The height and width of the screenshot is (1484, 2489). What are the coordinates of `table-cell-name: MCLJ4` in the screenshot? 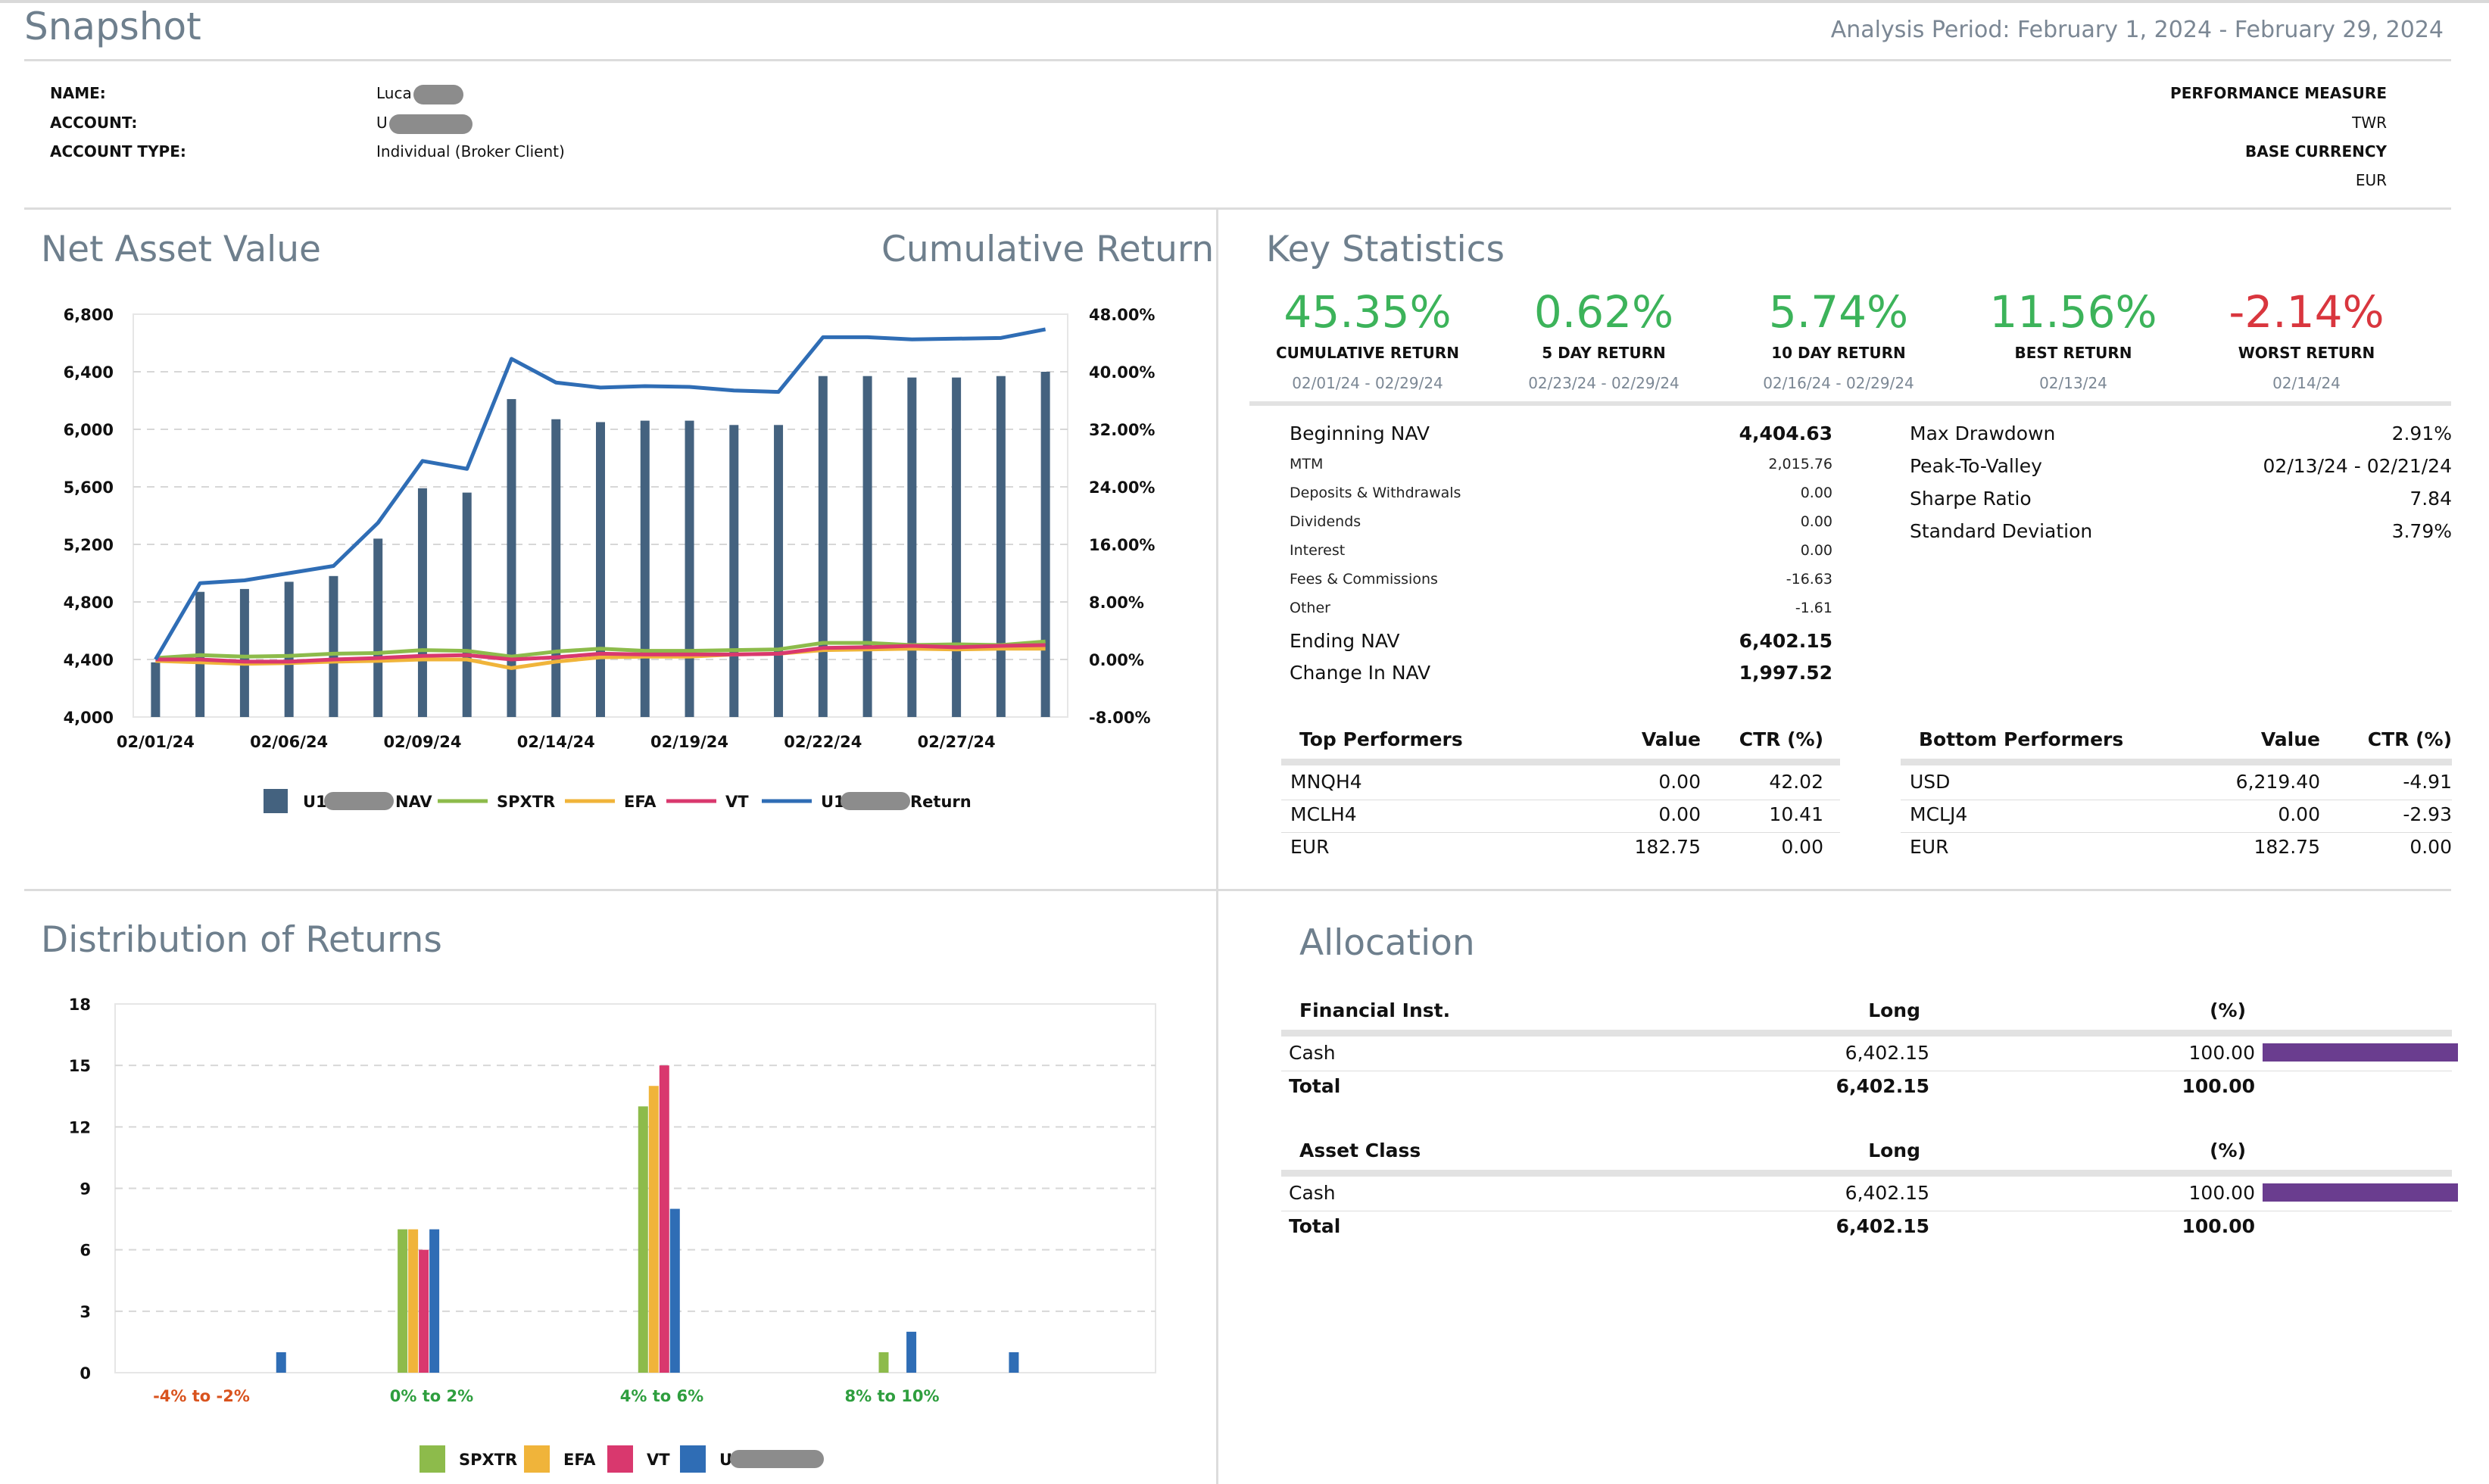 It's located at (1939, 814).